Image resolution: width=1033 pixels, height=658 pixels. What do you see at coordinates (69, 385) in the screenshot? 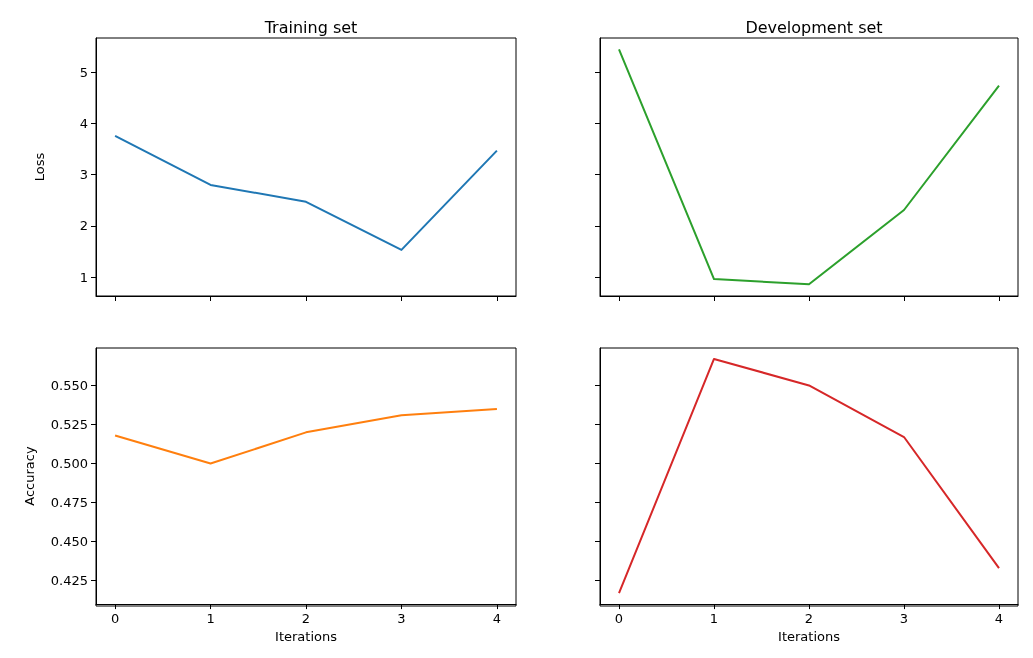
I see `y-tick-label: 0.550` at bounding box center [69, 385].